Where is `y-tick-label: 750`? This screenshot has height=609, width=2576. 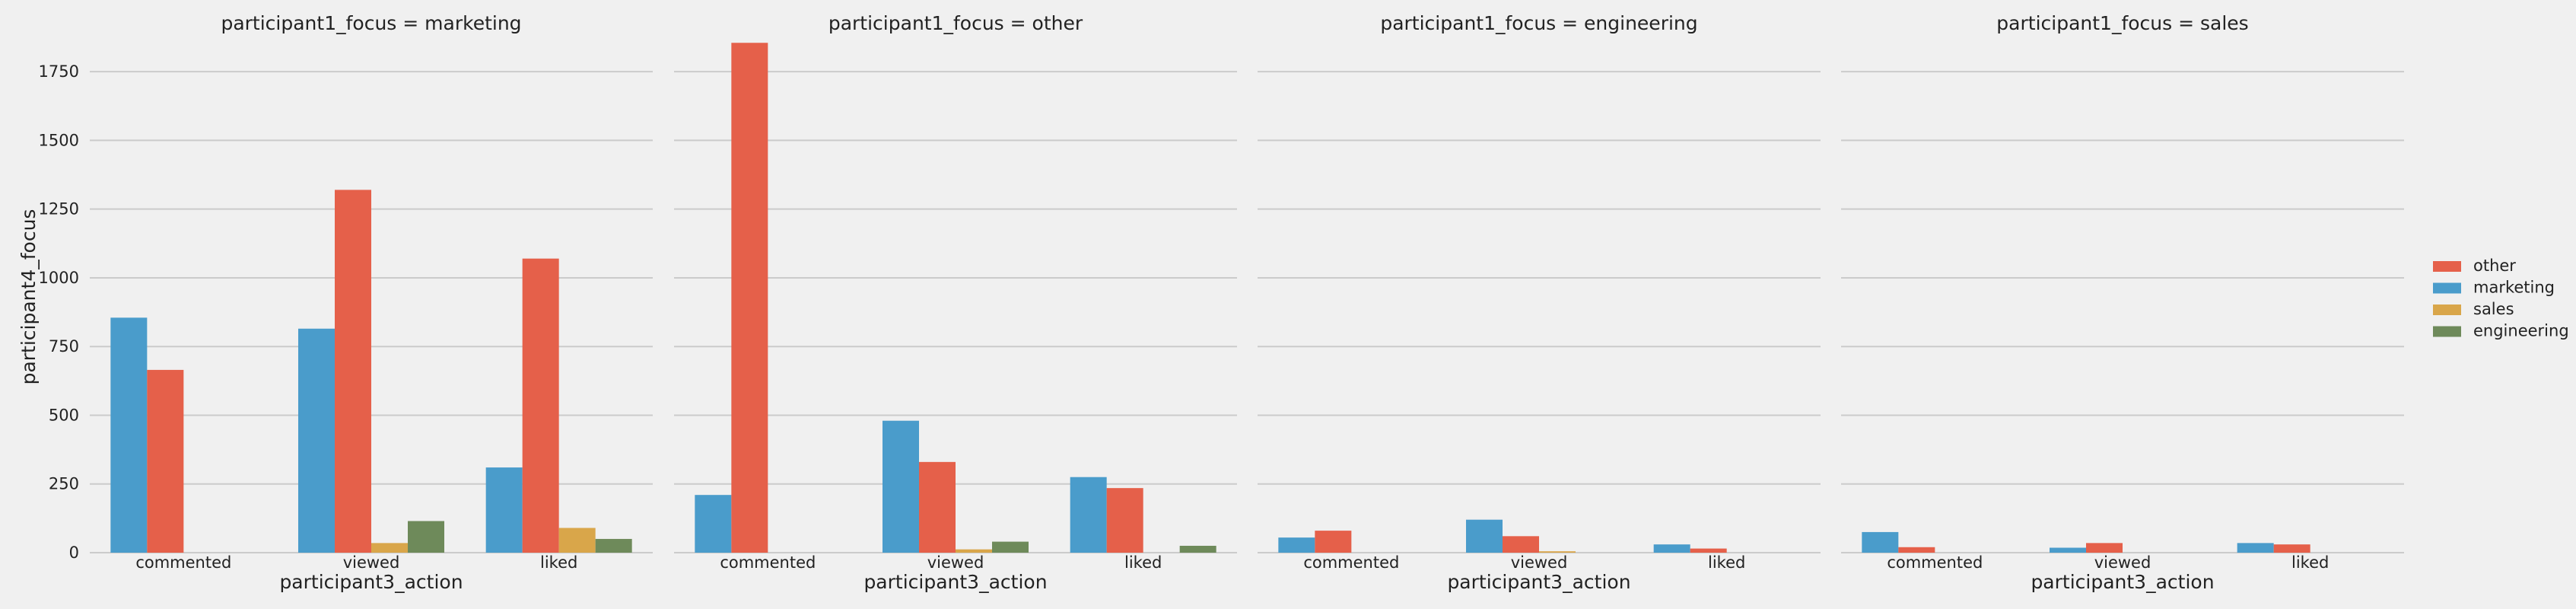
y-tick-label: 750 is located at coordinates (64, 346).